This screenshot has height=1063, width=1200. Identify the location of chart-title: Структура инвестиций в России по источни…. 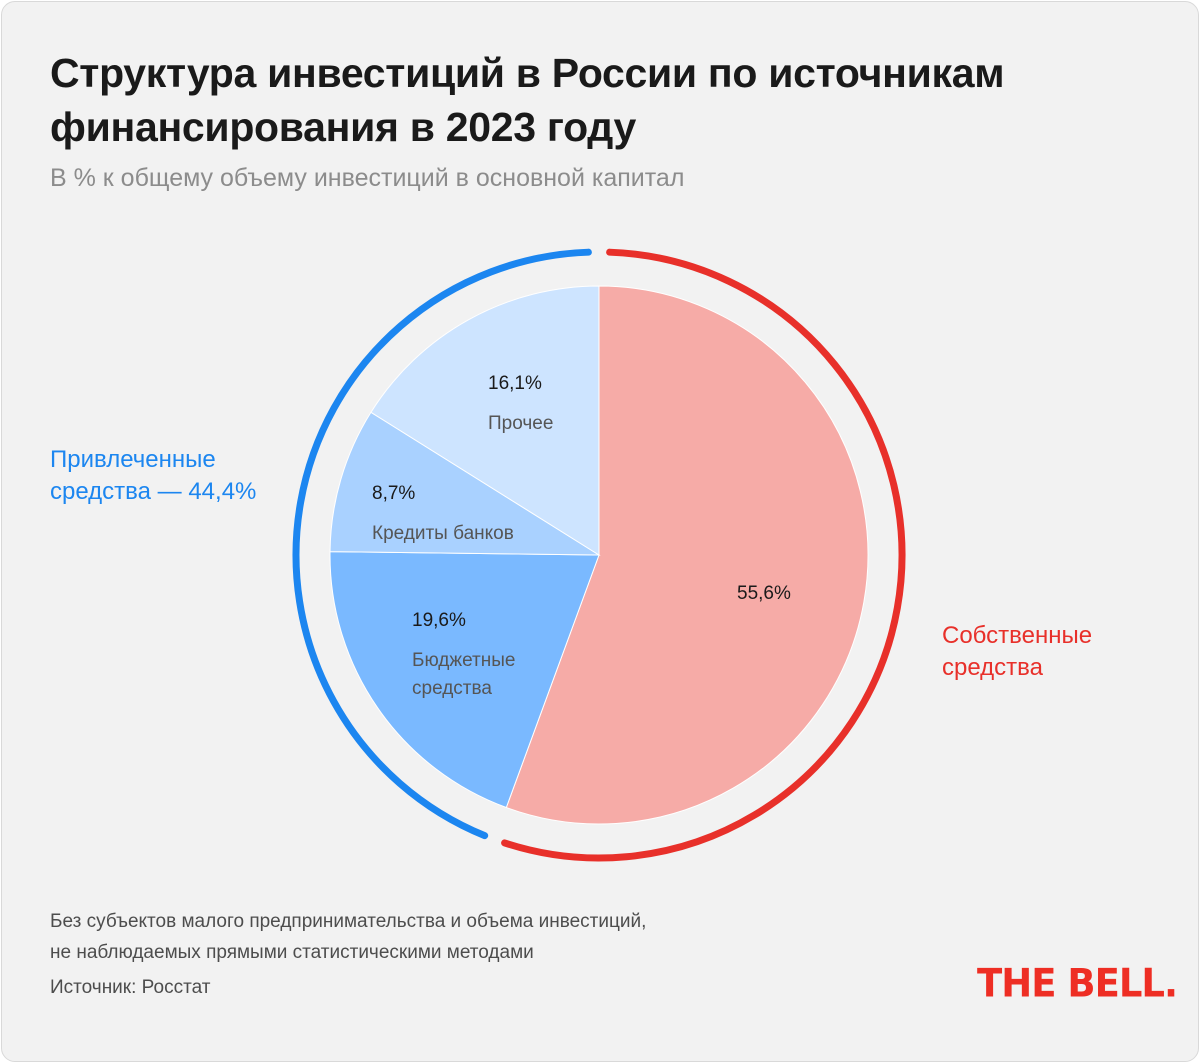
(527, 100).